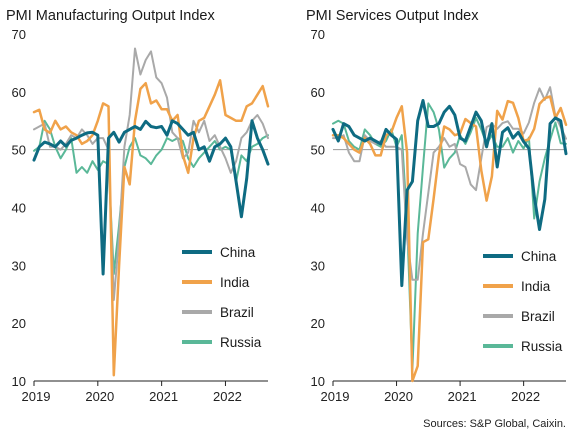 The image size is (576, 440). What do you see at coordinates (110, 16) in the screenshot?
I see `chart-title: PMI Manufacturing Output Index` at bounding box center [110, 16].